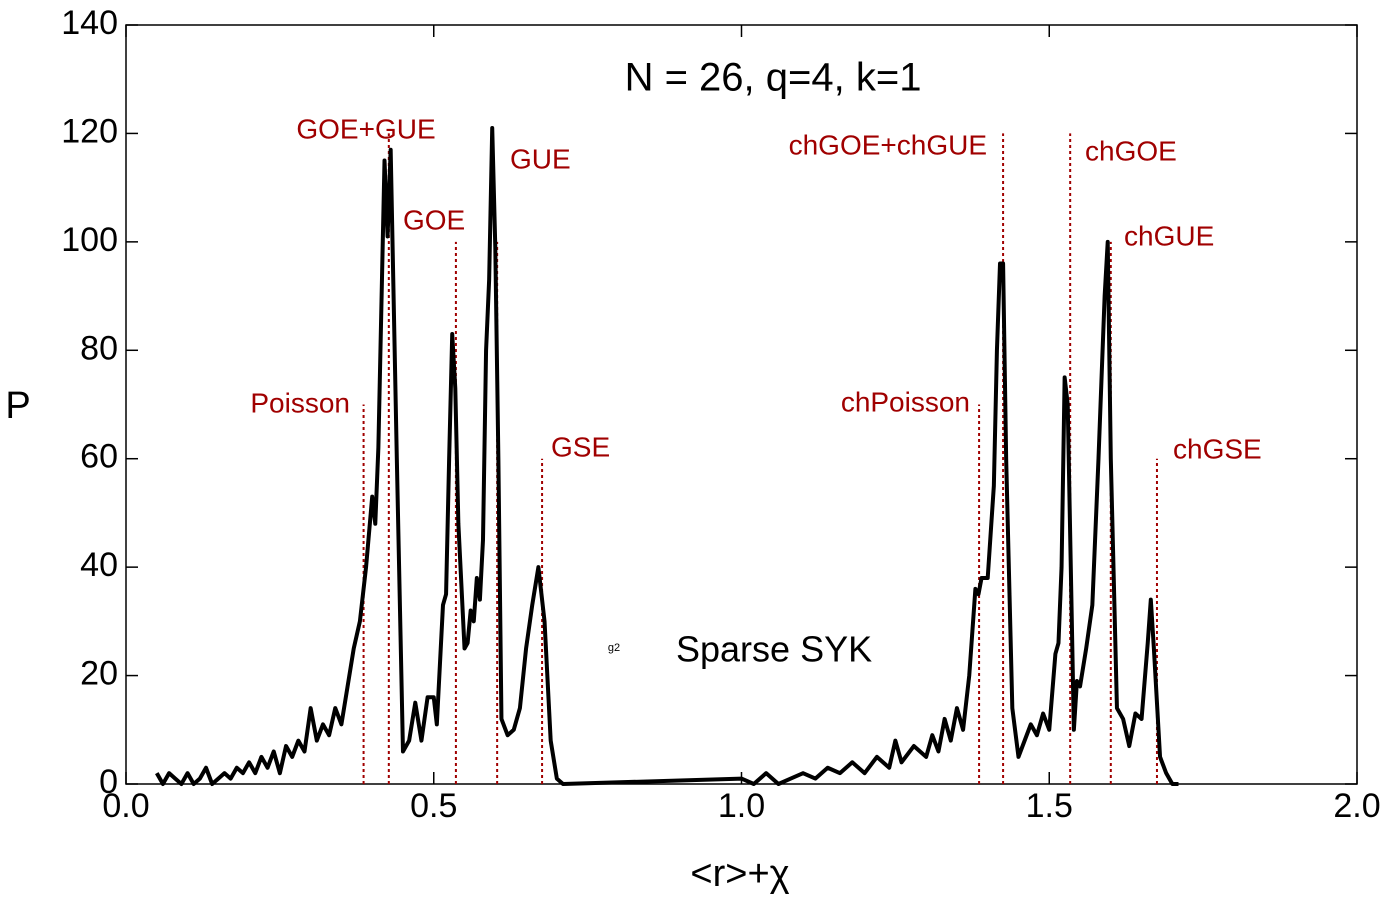  I want to click on reference-label: chGOE+chGUE, so click(888, 144).